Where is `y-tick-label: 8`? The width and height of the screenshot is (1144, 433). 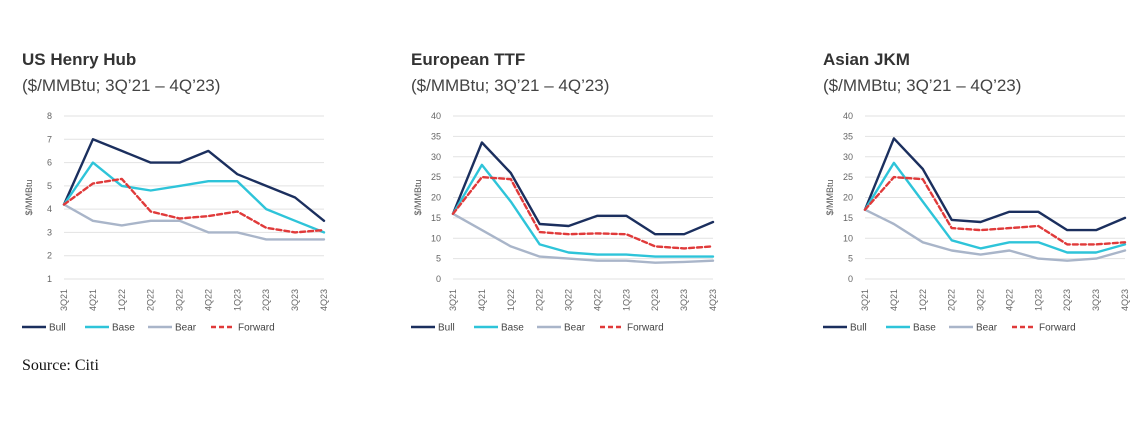
y-tick-label: 8 is located at coordinates (49, 116).